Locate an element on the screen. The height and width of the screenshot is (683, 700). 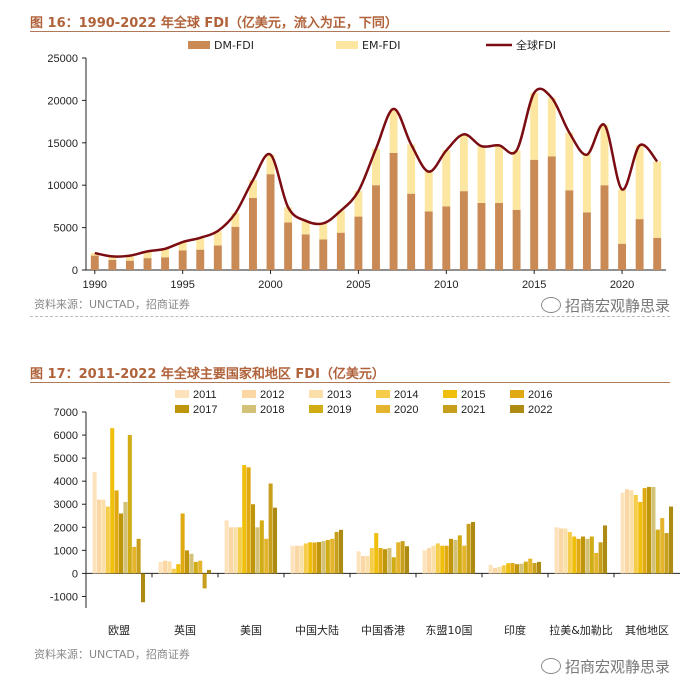
legend-label: 2018 is located at coordinates (272, 410).